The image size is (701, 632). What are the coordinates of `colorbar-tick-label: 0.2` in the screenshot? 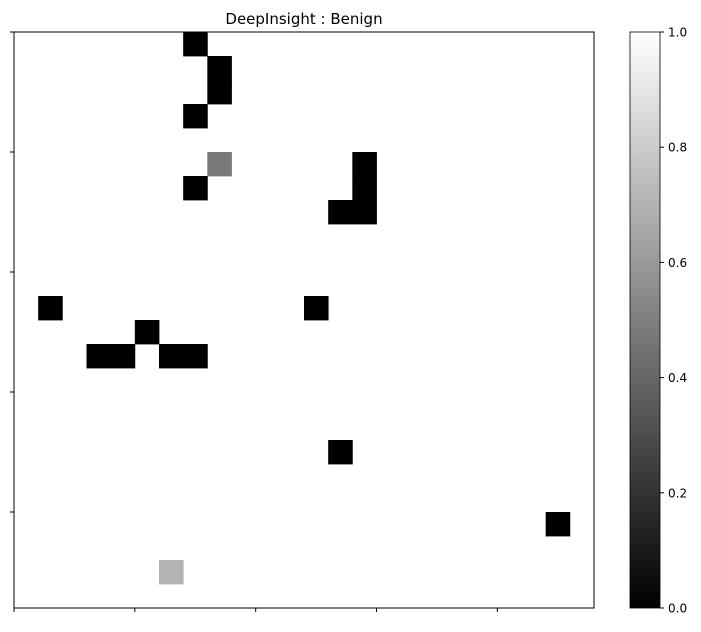 It's located at (677, 493).